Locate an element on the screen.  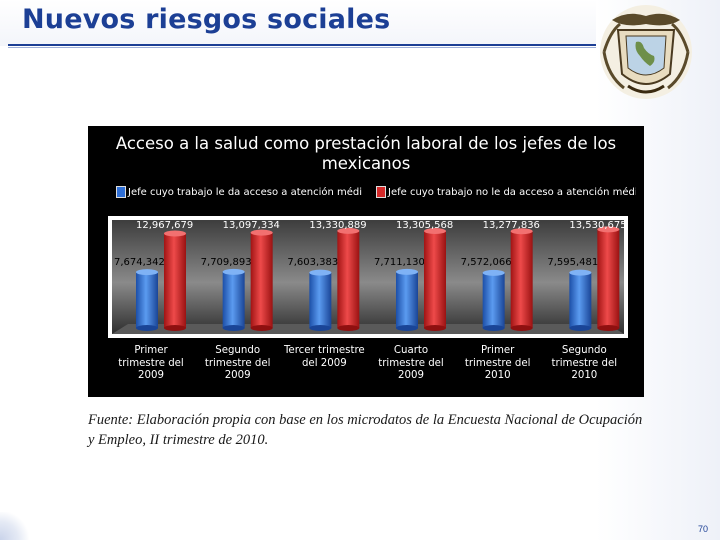
data-label-blue-5: 7,572,066 is located at coordinates (486, 262).